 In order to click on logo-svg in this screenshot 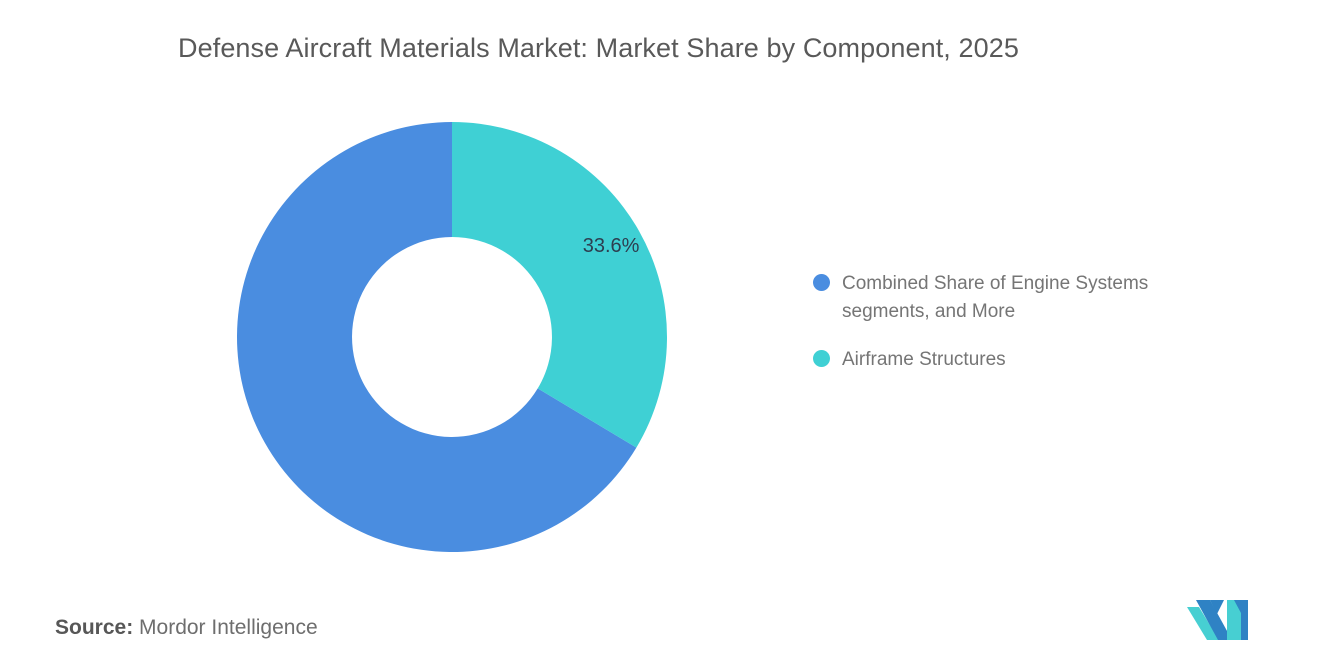, I will do `click(1217, 620)`.